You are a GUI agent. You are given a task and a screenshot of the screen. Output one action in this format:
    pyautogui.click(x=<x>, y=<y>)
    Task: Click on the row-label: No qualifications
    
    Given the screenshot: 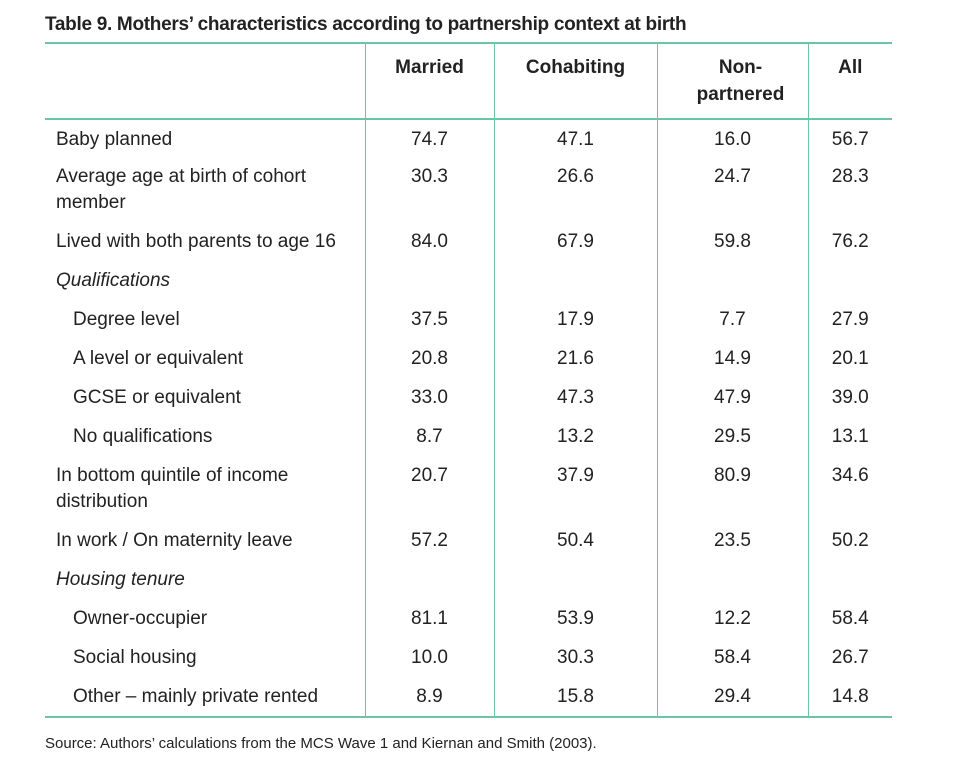 What is the action you would take?
    pyautogui.click(x=143, y=436)
    